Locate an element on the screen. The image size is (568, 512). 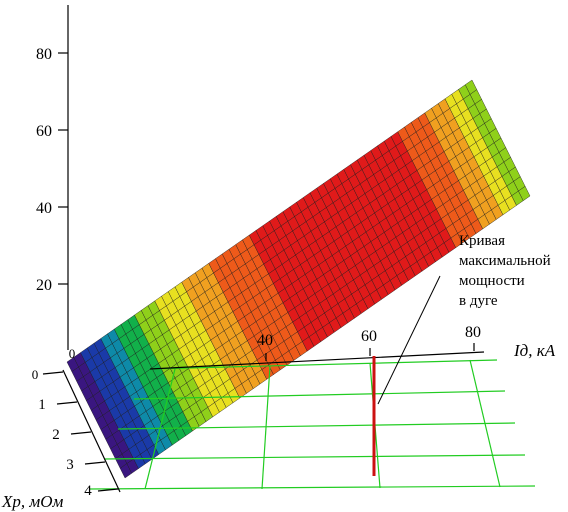
x-axis-line is located at coordinates (317, 360).